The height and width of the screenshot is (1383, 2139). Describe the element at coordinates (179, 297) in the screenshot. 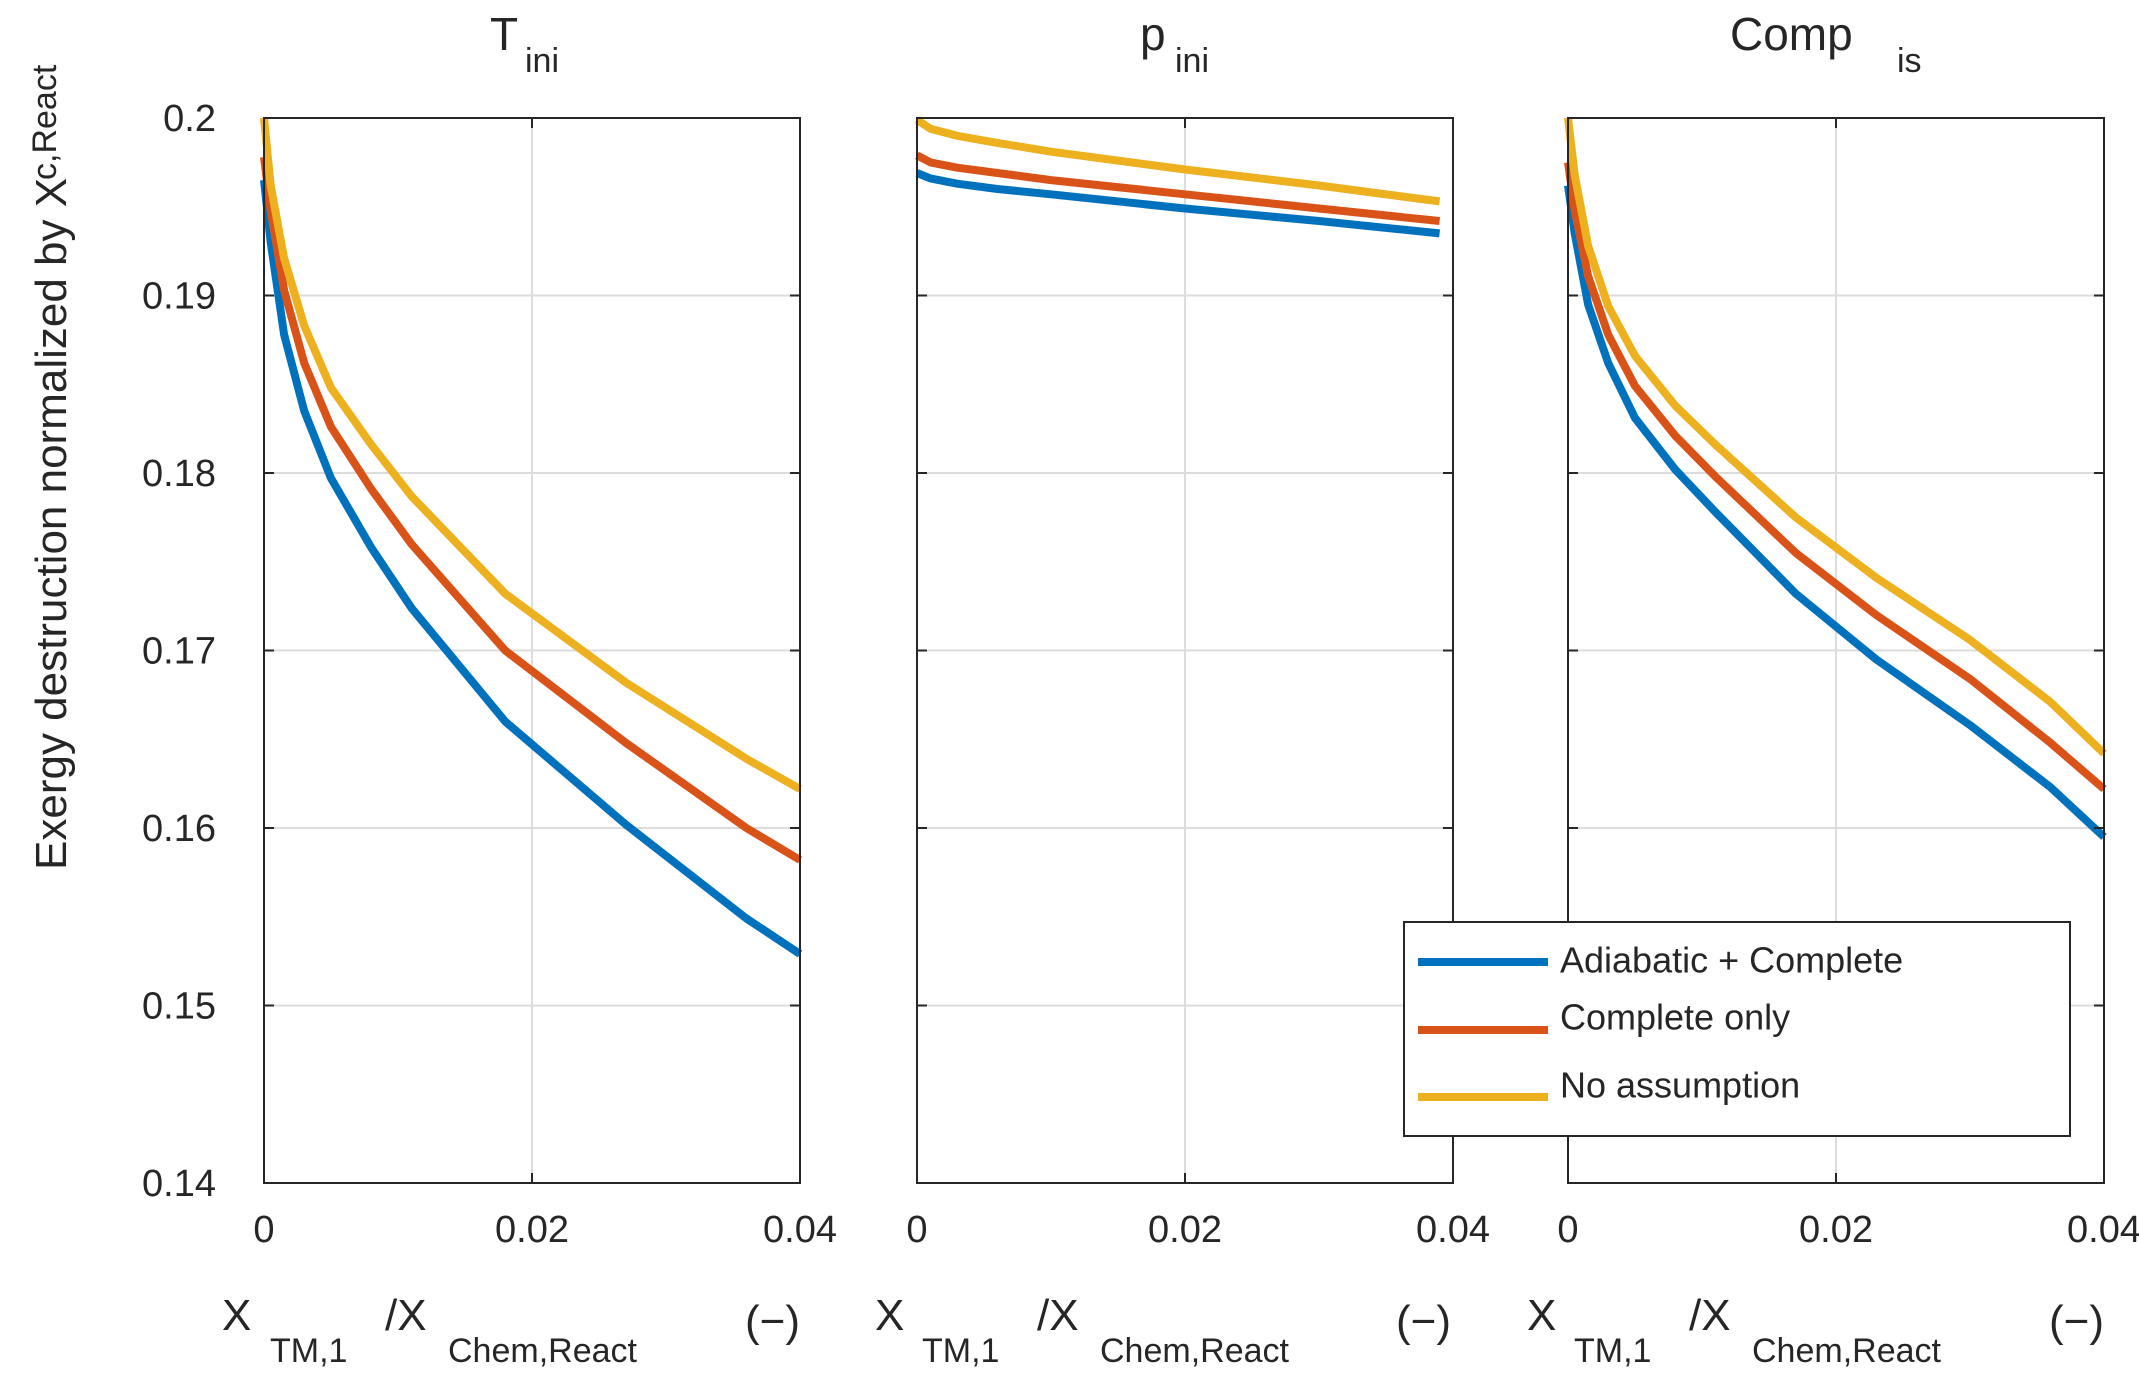

I see `panel-1-ytick-label-5: 0.19` at that location.